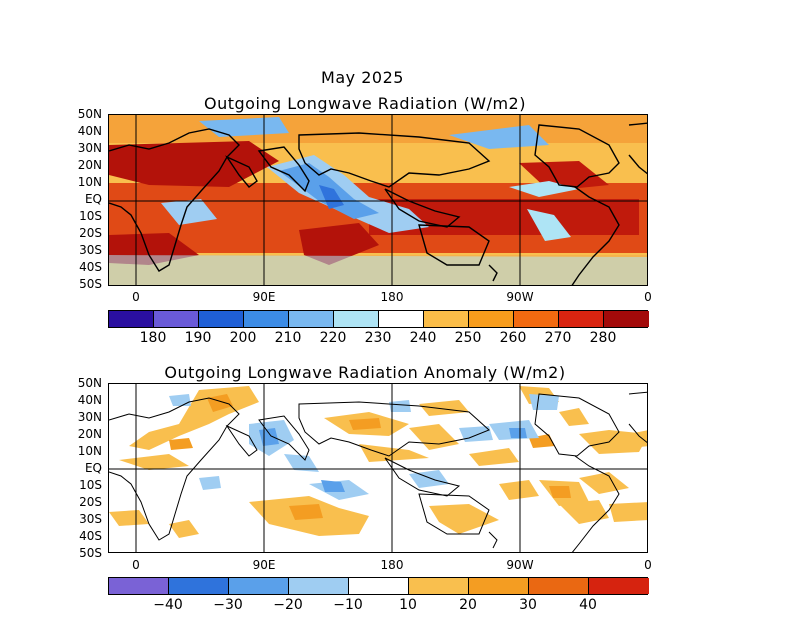 Image resolution: width=800 pixels, height=618 pixels. Describe the element at coordinates (348, 605) in the screenshot. I see `colorbar-label: −10` at that location.